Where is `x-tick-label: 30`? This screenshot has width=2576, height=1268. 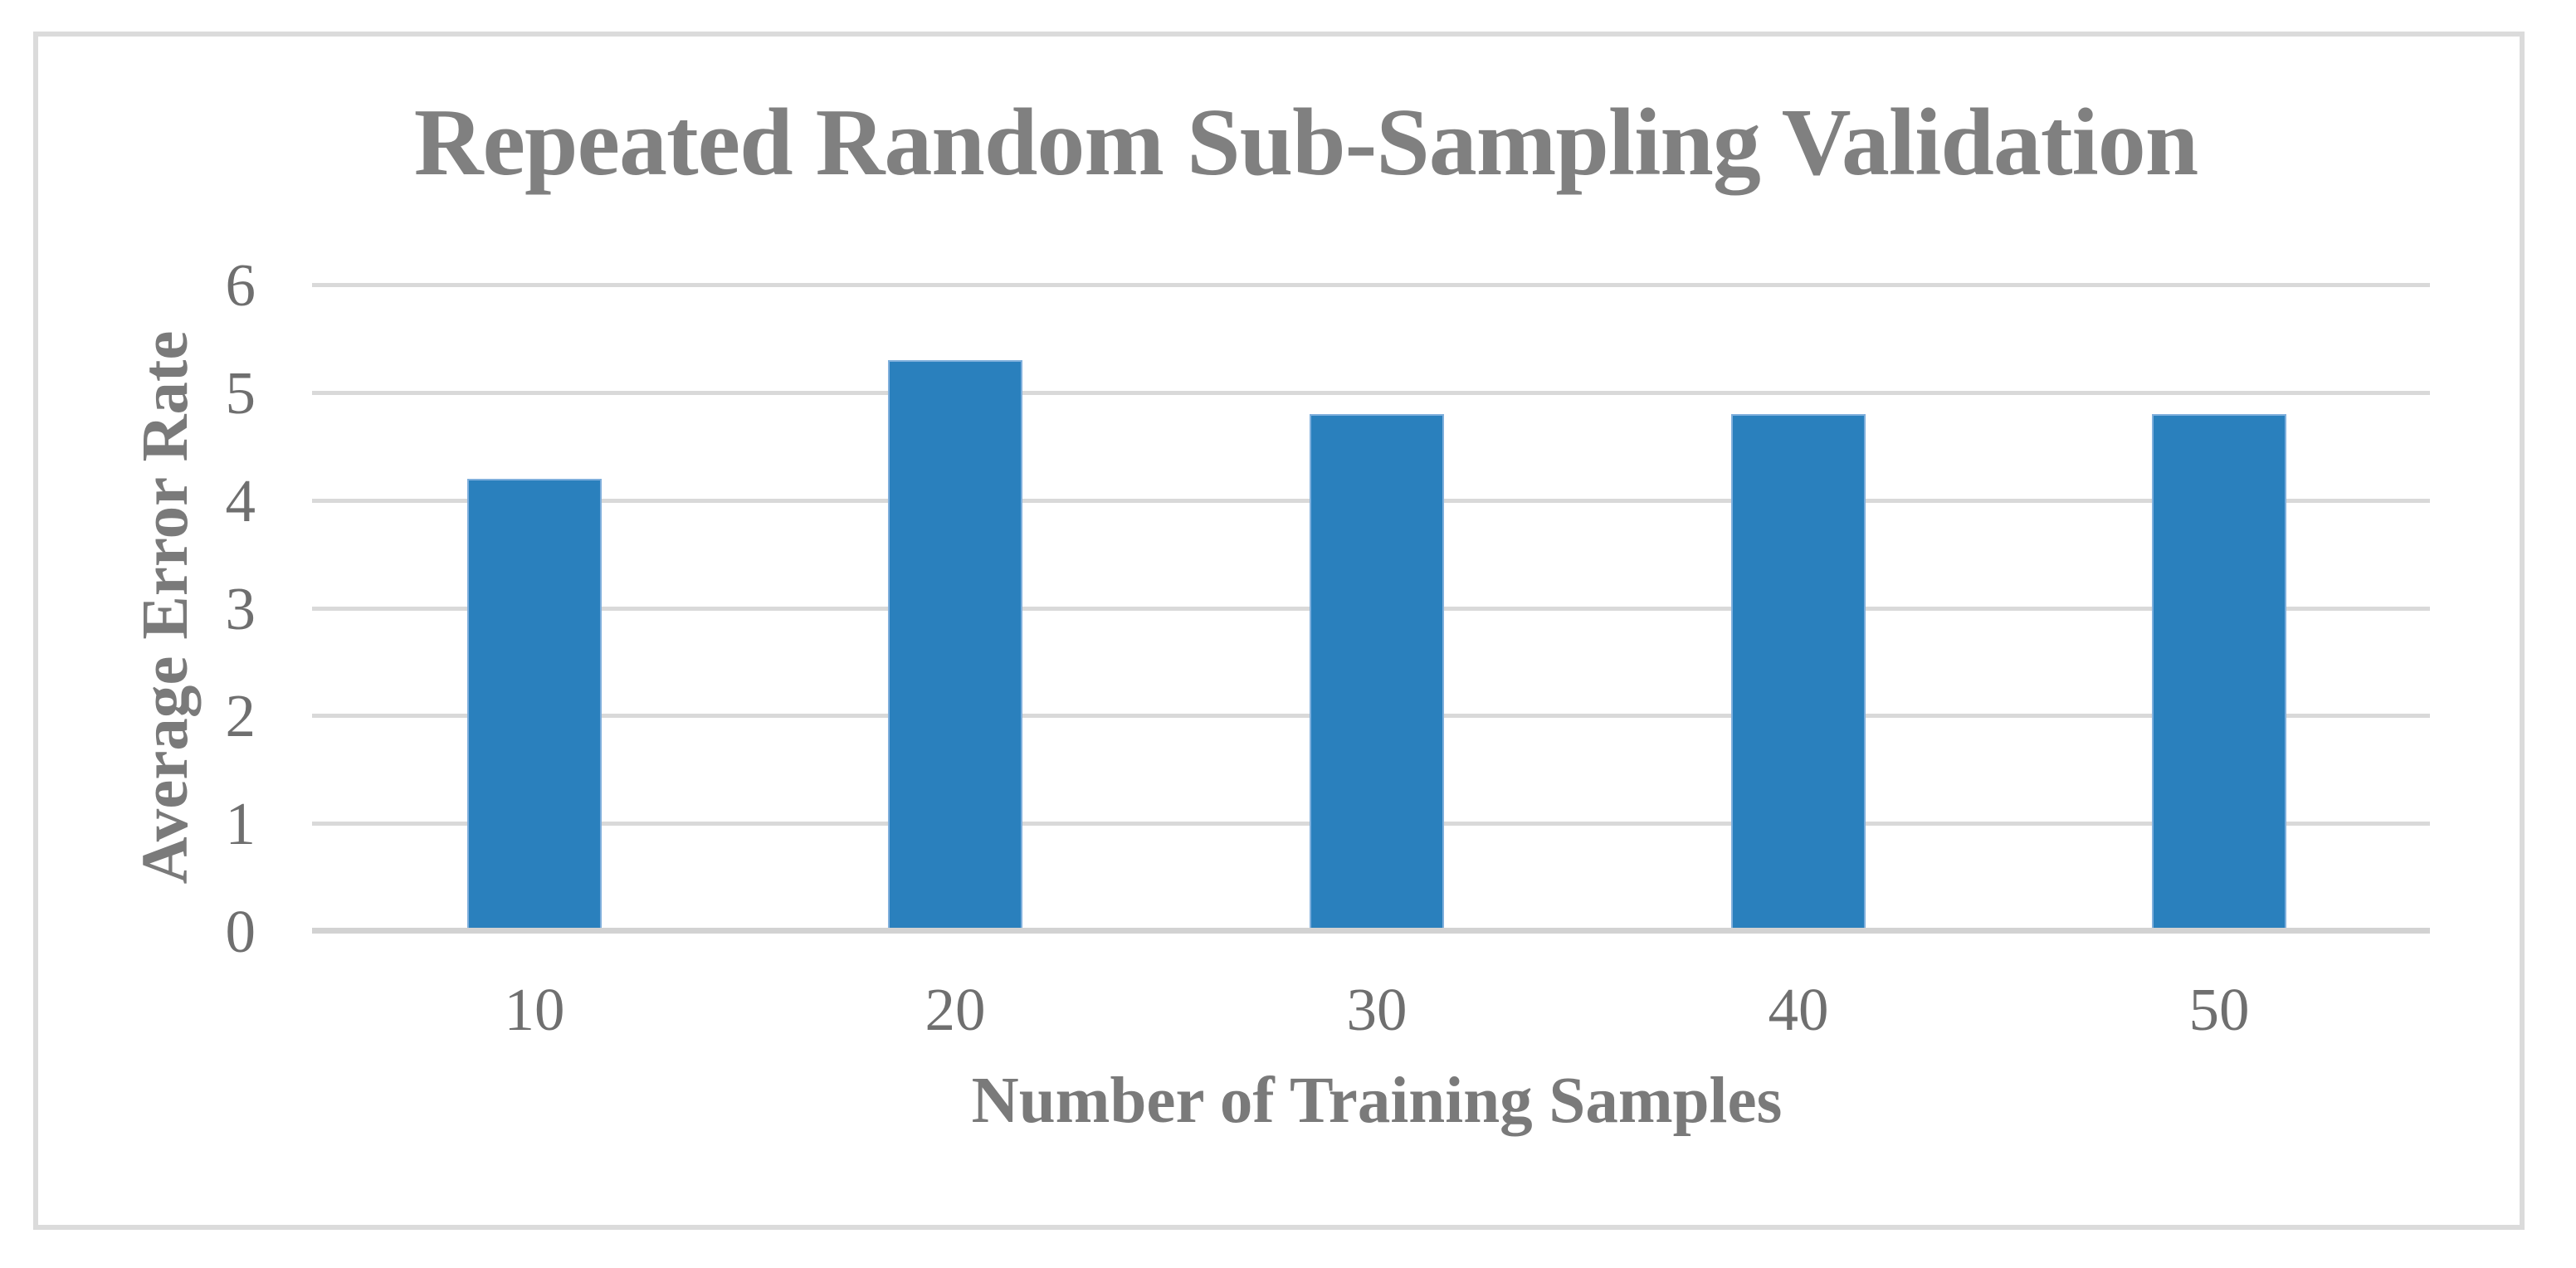 x-tick-label: 30 is located at coordinates (1377, 1009).